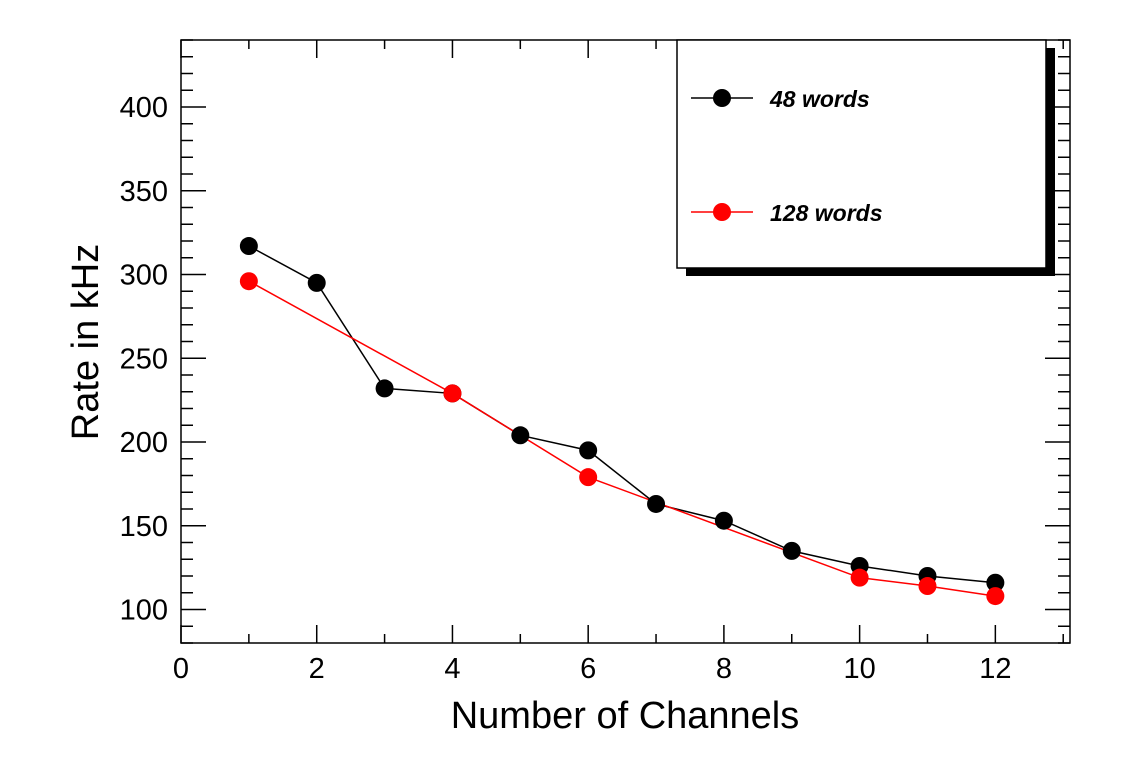 Image resolution: width=1126 pixels, height=767 pixels. I want to click on y-tick-label: 200, so click(144, 443).